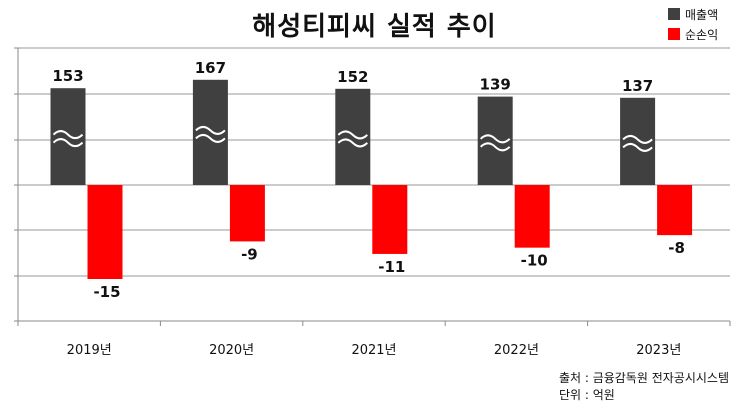 Image resolution: width=749 pixels, height=413 pixels. Describe the element at coordinates (68, 135) in the screenshot. I see `axis-break-2019년-0` at that location.